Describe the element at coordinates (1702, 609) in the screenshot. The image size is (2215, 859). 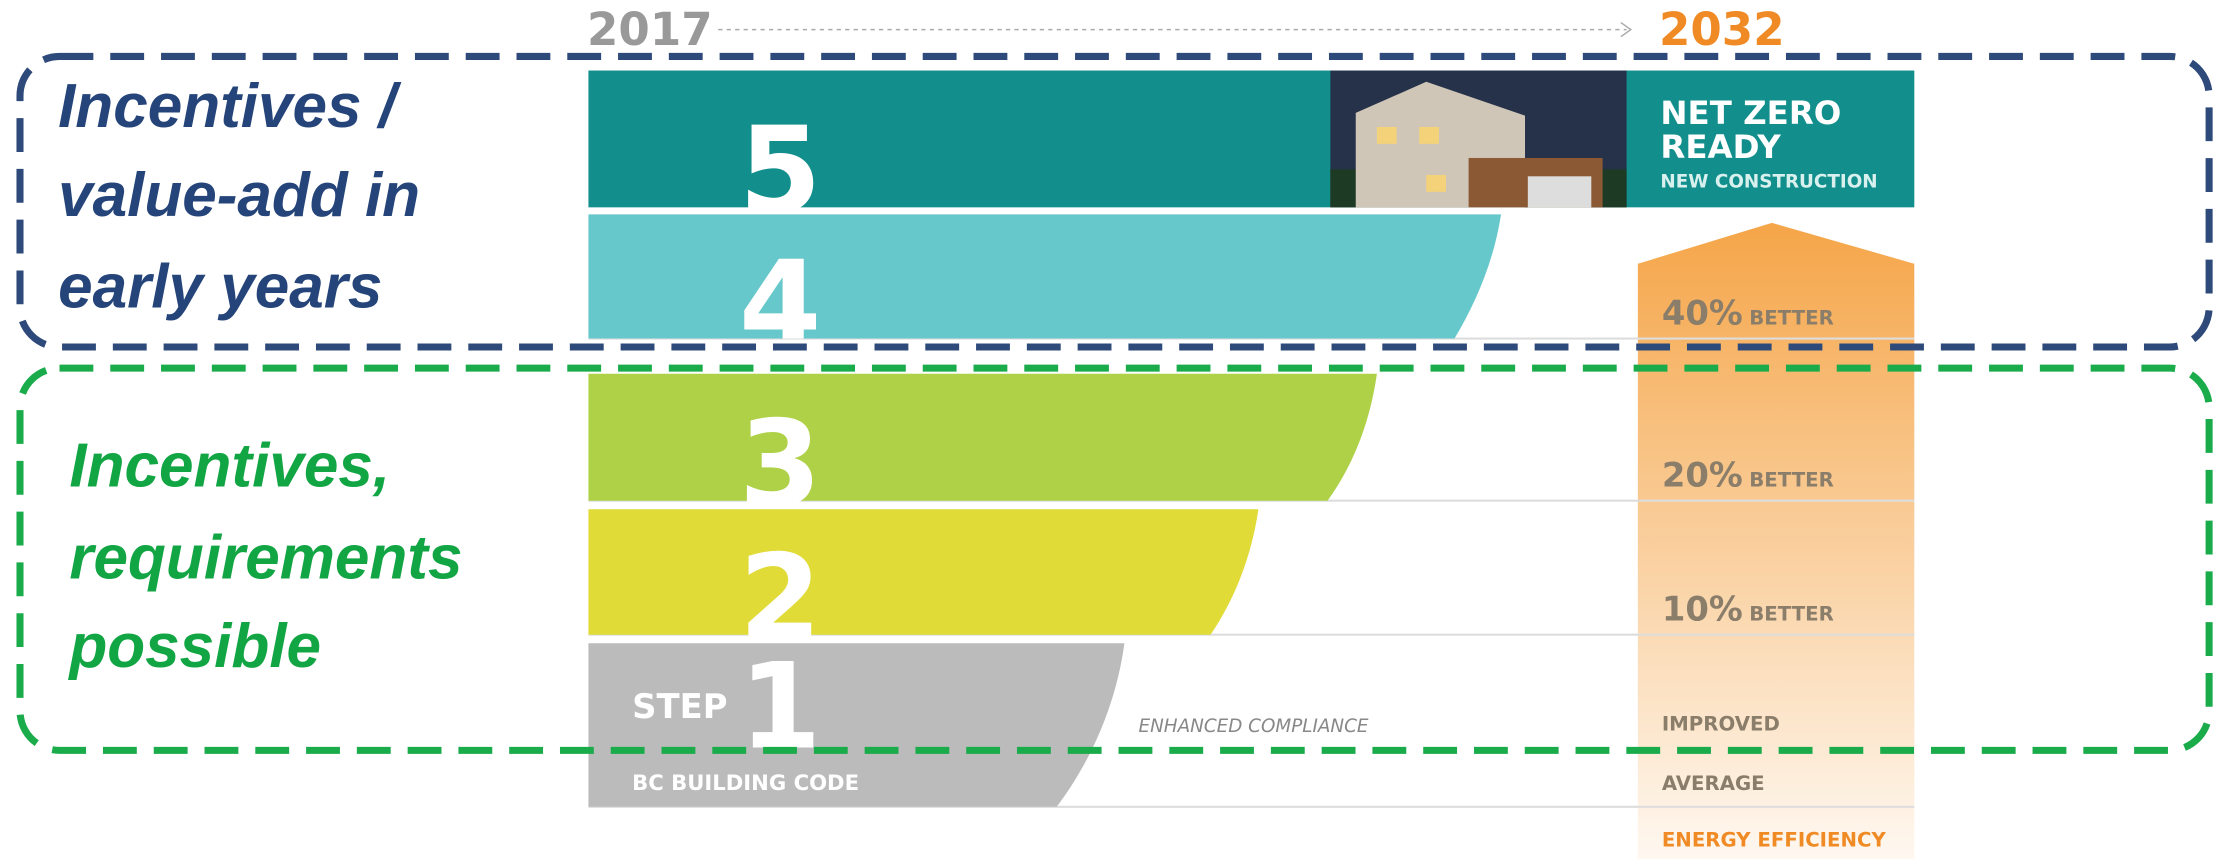
I see `percent-label: 10%` at that location.